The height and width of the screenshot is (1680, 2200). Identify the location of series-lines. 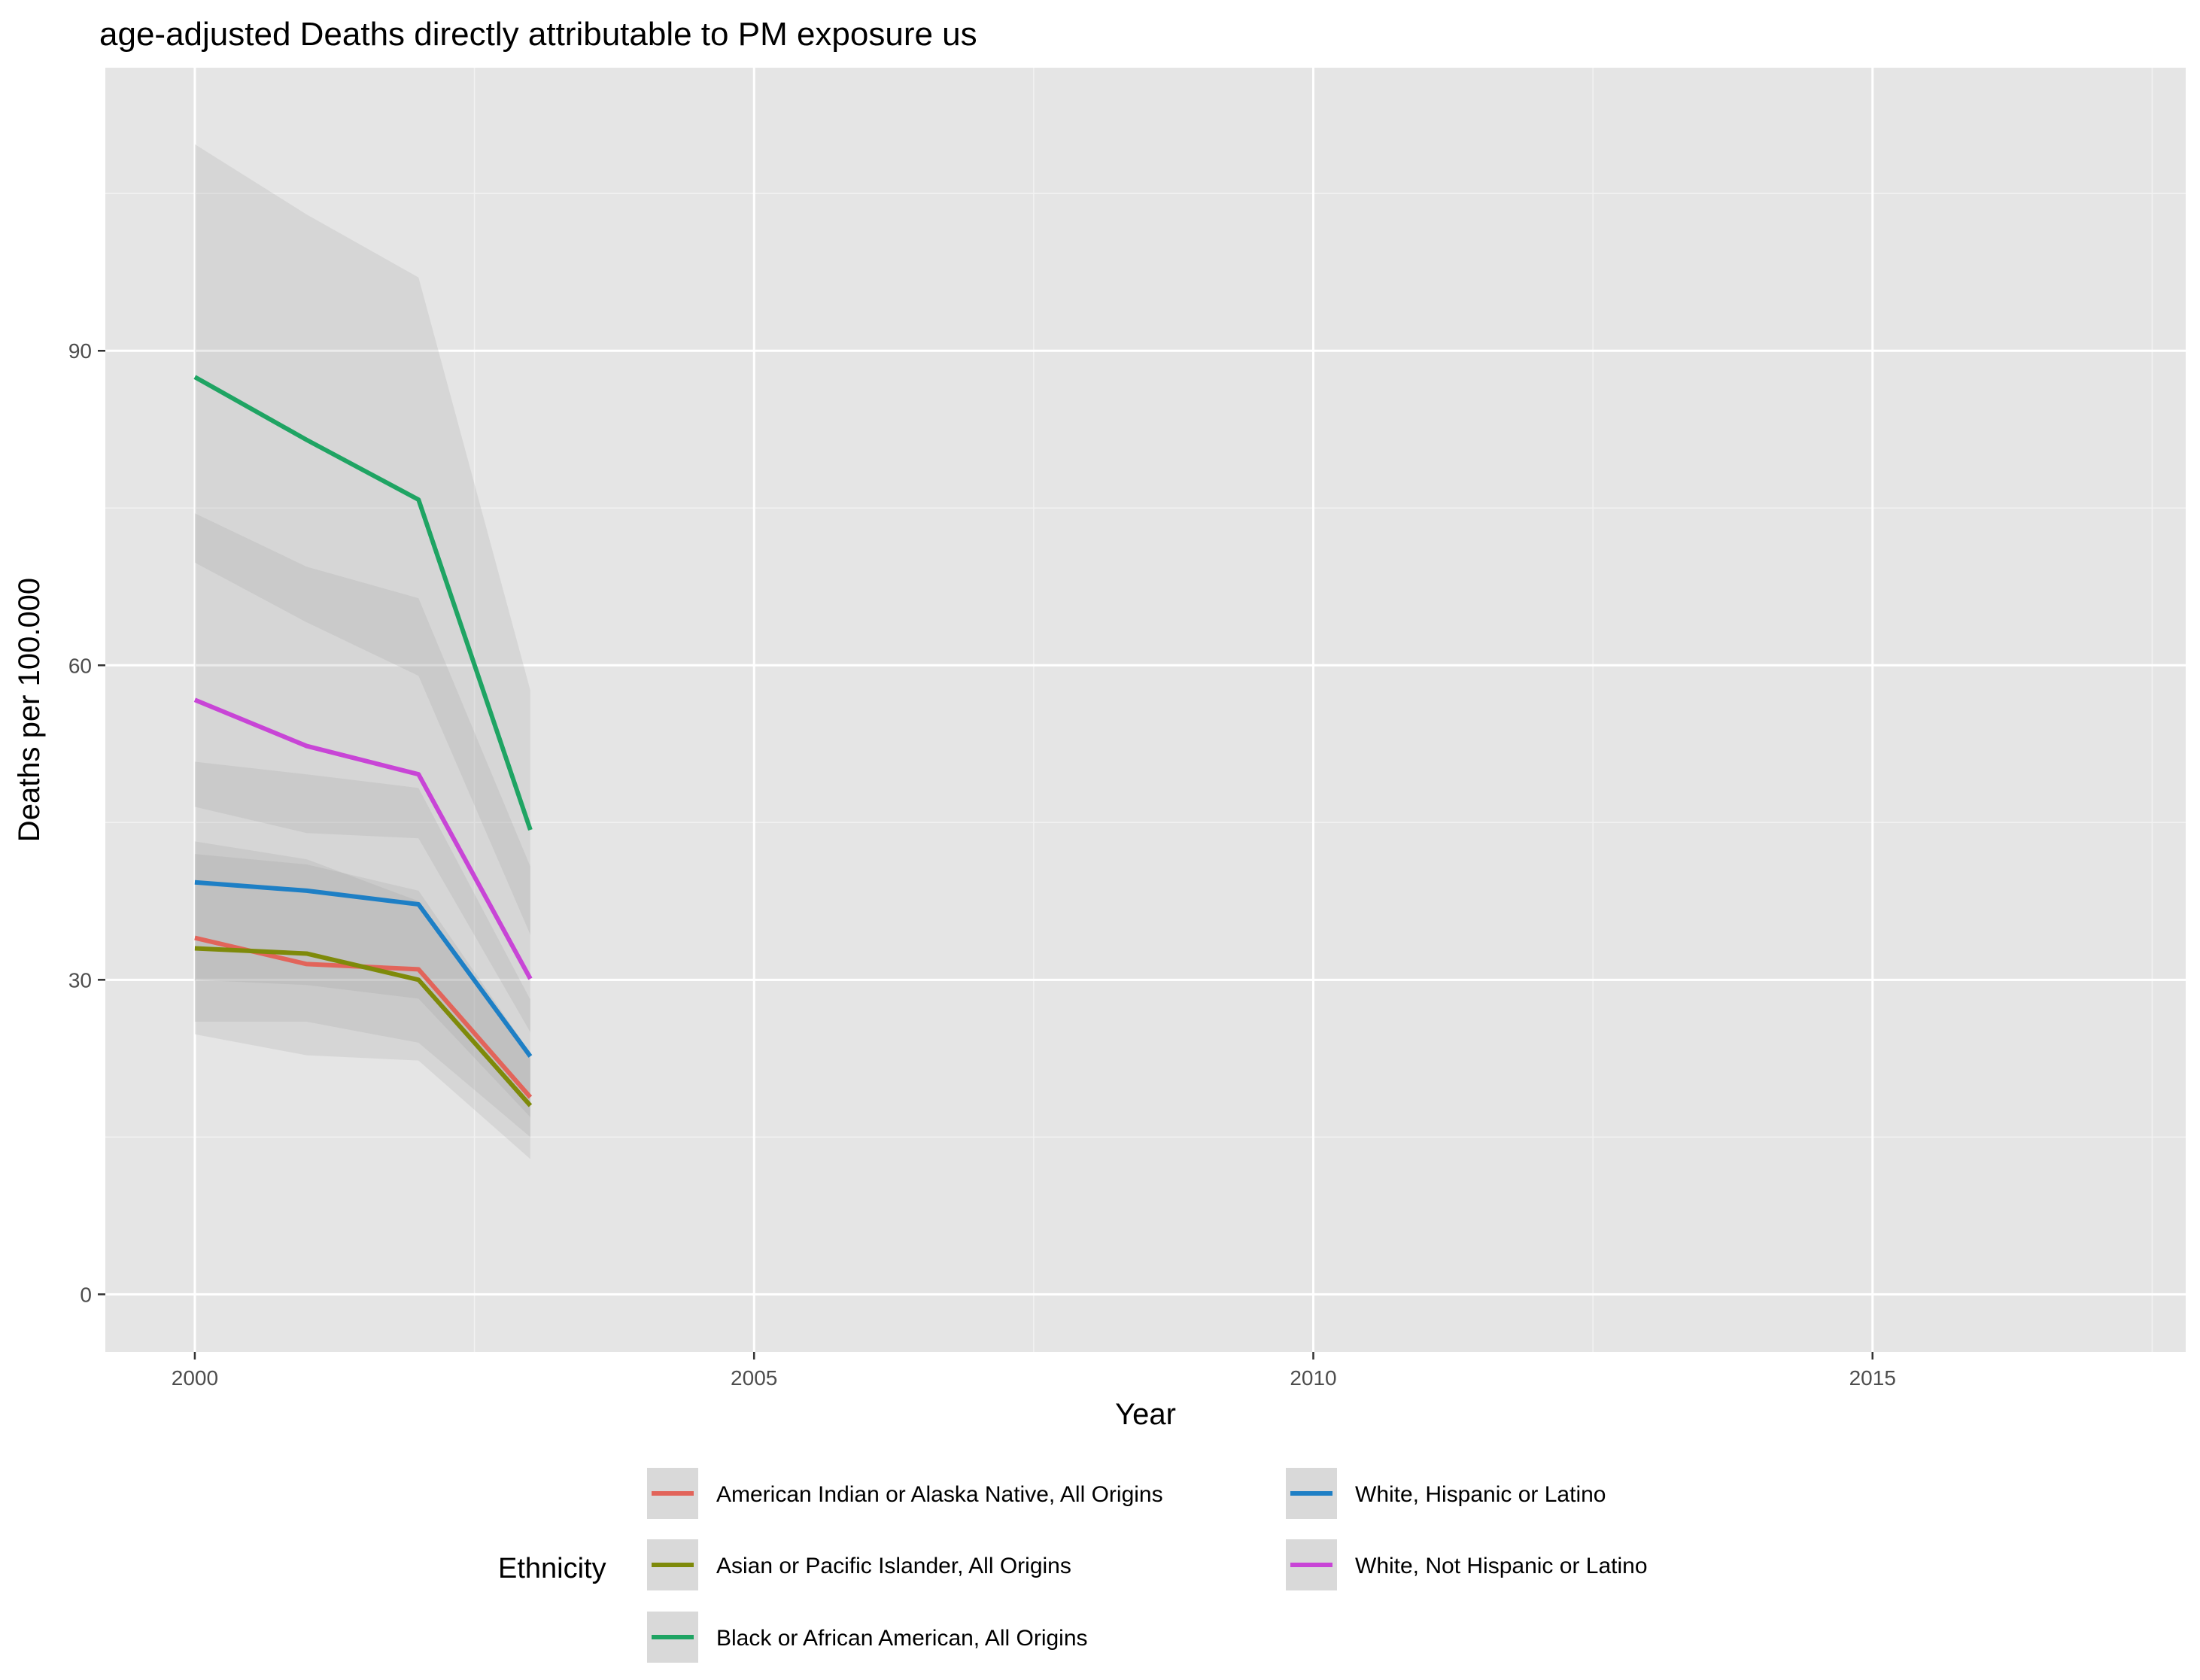
(363, 741).